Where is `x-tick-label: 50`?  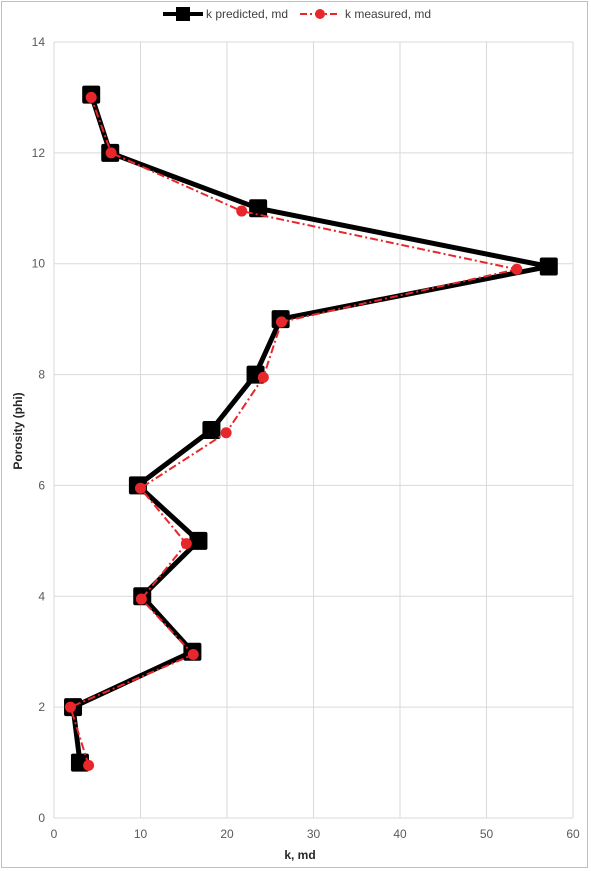 x-tick-label: 50 is located at coordinates (487, 834).